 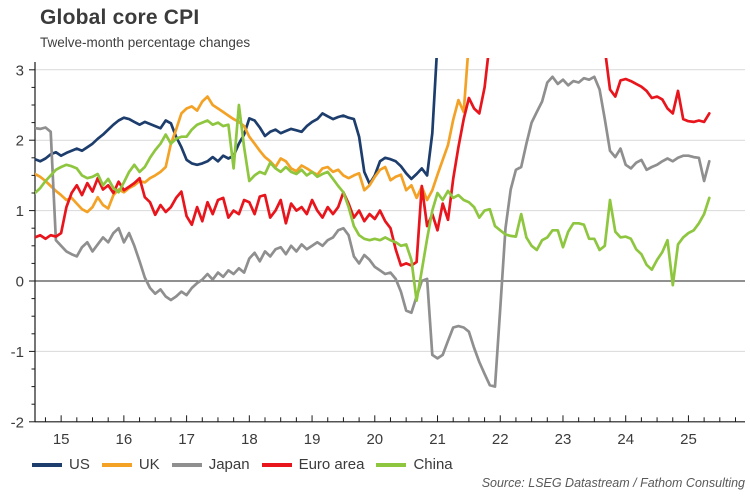 I want to click on chart-title: Global core CPI, so click(x=120, y=17).